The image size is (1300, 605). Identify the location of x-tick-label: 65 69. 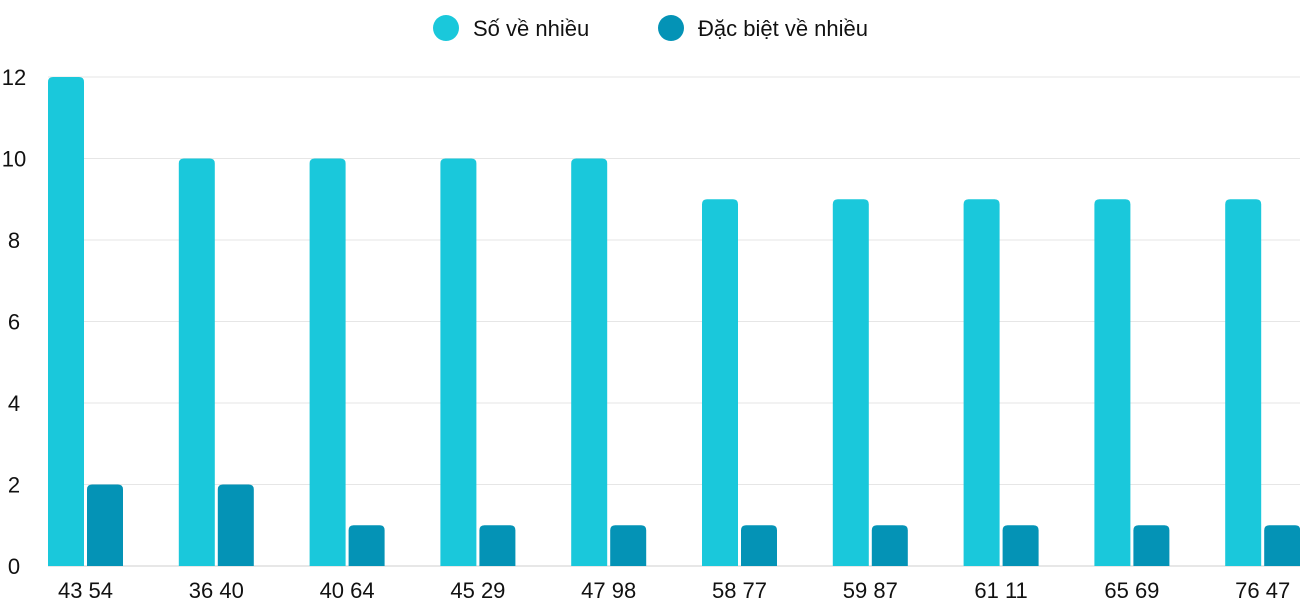
(1131, 589).